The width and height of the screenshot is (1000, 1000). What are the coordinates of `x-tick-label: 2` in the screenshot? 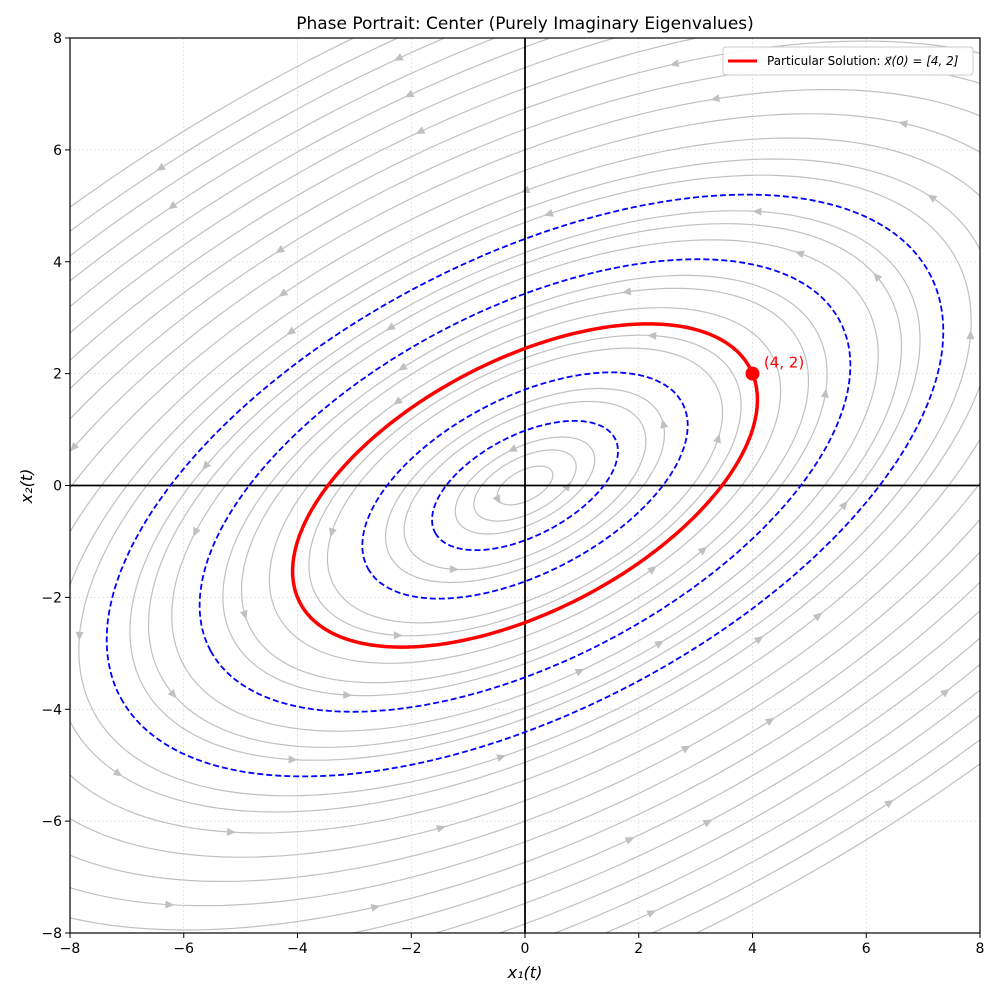 It's located at (638, 949).